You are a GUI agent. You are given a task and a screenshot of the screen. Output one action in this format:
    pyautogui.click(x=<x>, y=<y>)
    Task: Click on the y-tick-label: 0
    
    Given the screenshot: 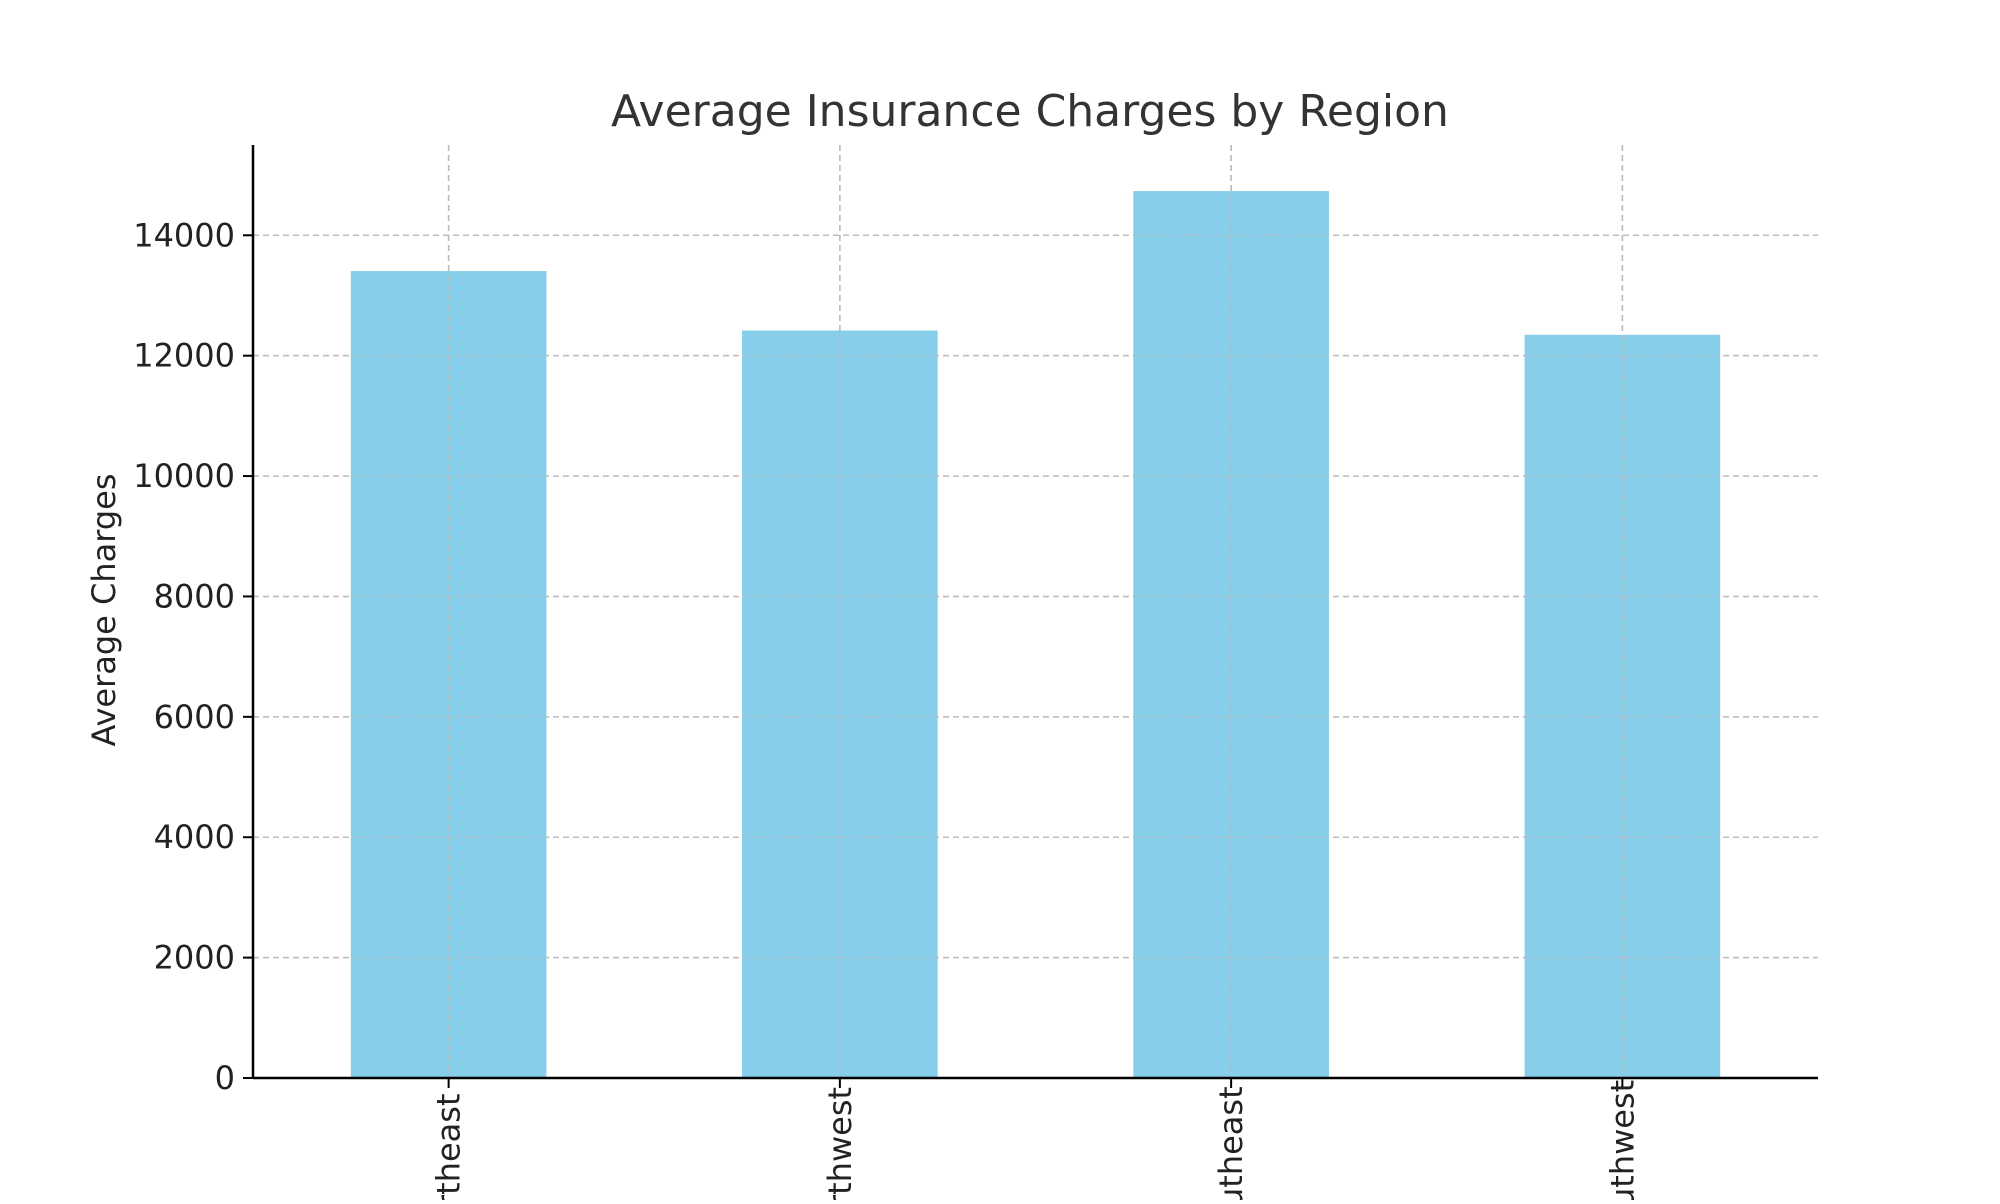 What is the action you would take?
    pyautogui.click(x=225, y=1078)
    